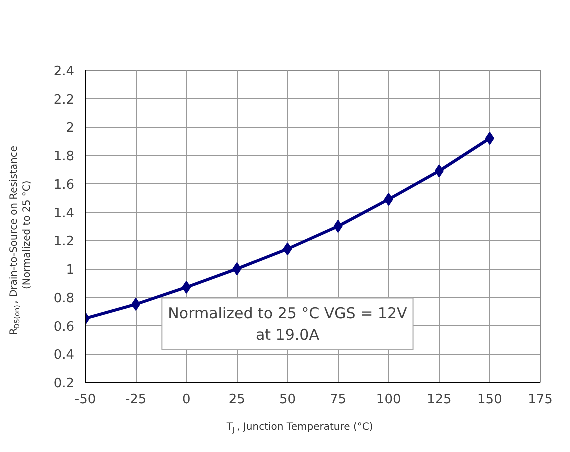 Image resolution: width=570 pixels, height=452 pixels. I want to click on x-tick-label: 100, so click(389, 400).